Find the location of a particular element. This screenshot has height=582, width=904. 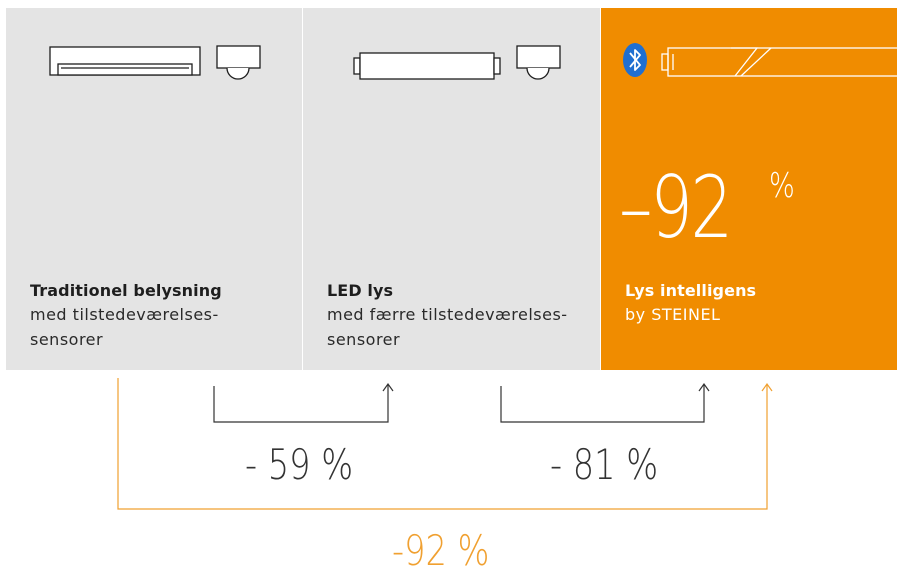

smart-savings-value: –92 is located at coordinates (676, 208).